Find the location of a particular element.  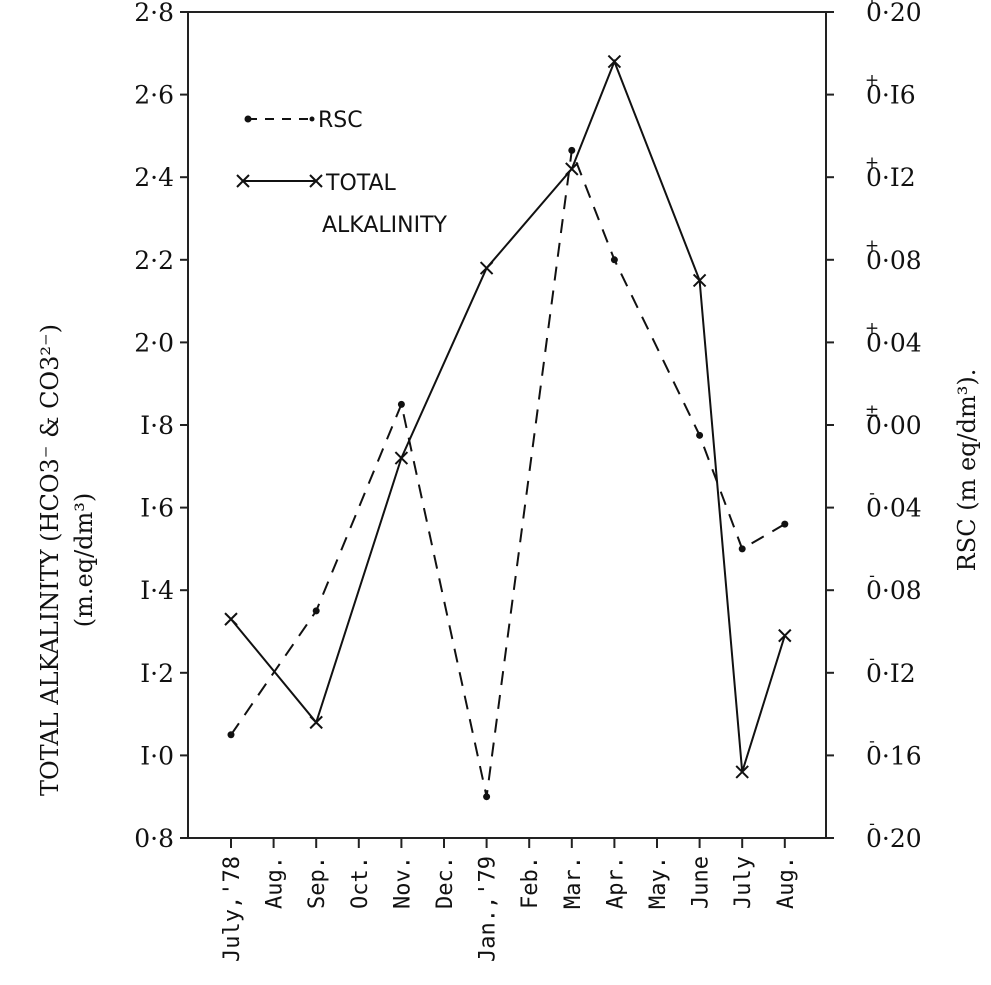

legend-ta-marker-end is located at coordinates (316, 181).